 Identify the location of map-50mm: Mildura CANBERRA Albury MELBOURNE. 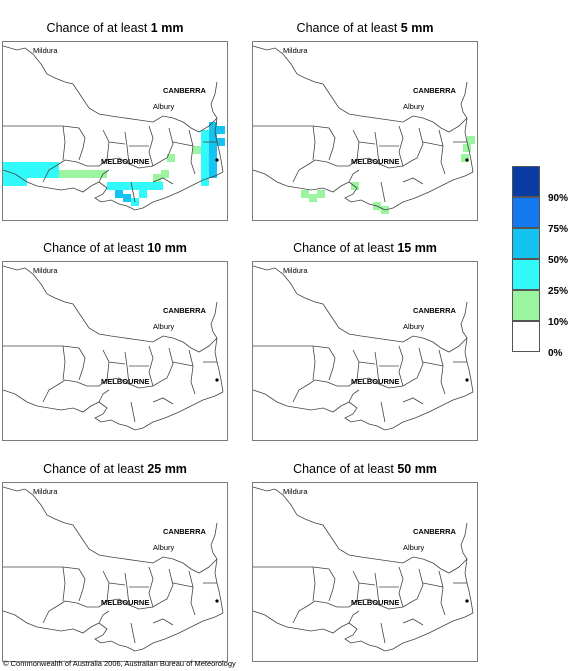
(365, 572).